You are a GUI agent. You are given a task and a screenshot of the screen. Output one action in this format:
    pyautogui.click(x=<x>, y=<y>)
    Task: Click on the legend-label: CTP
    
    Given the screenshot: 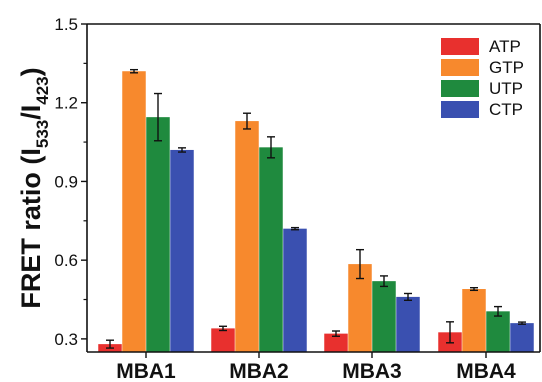 What is the action you would take?
    pyautogui.click(x=506, y=109)
    